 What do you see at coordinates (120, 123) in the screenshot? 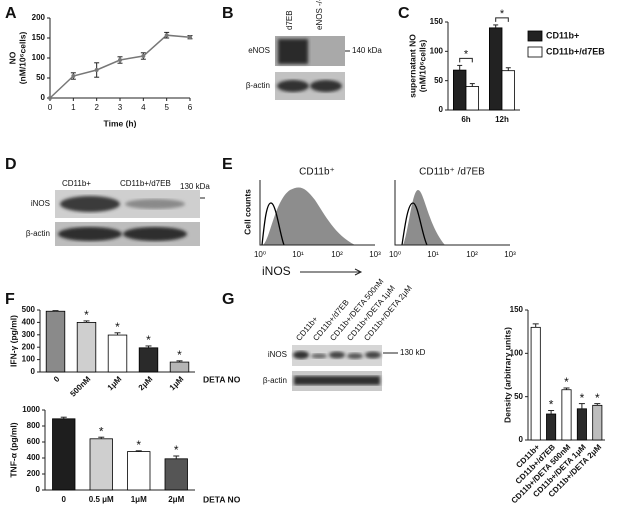
I see `x-axis-label: Time (h)` at bounding box center [120, 123].